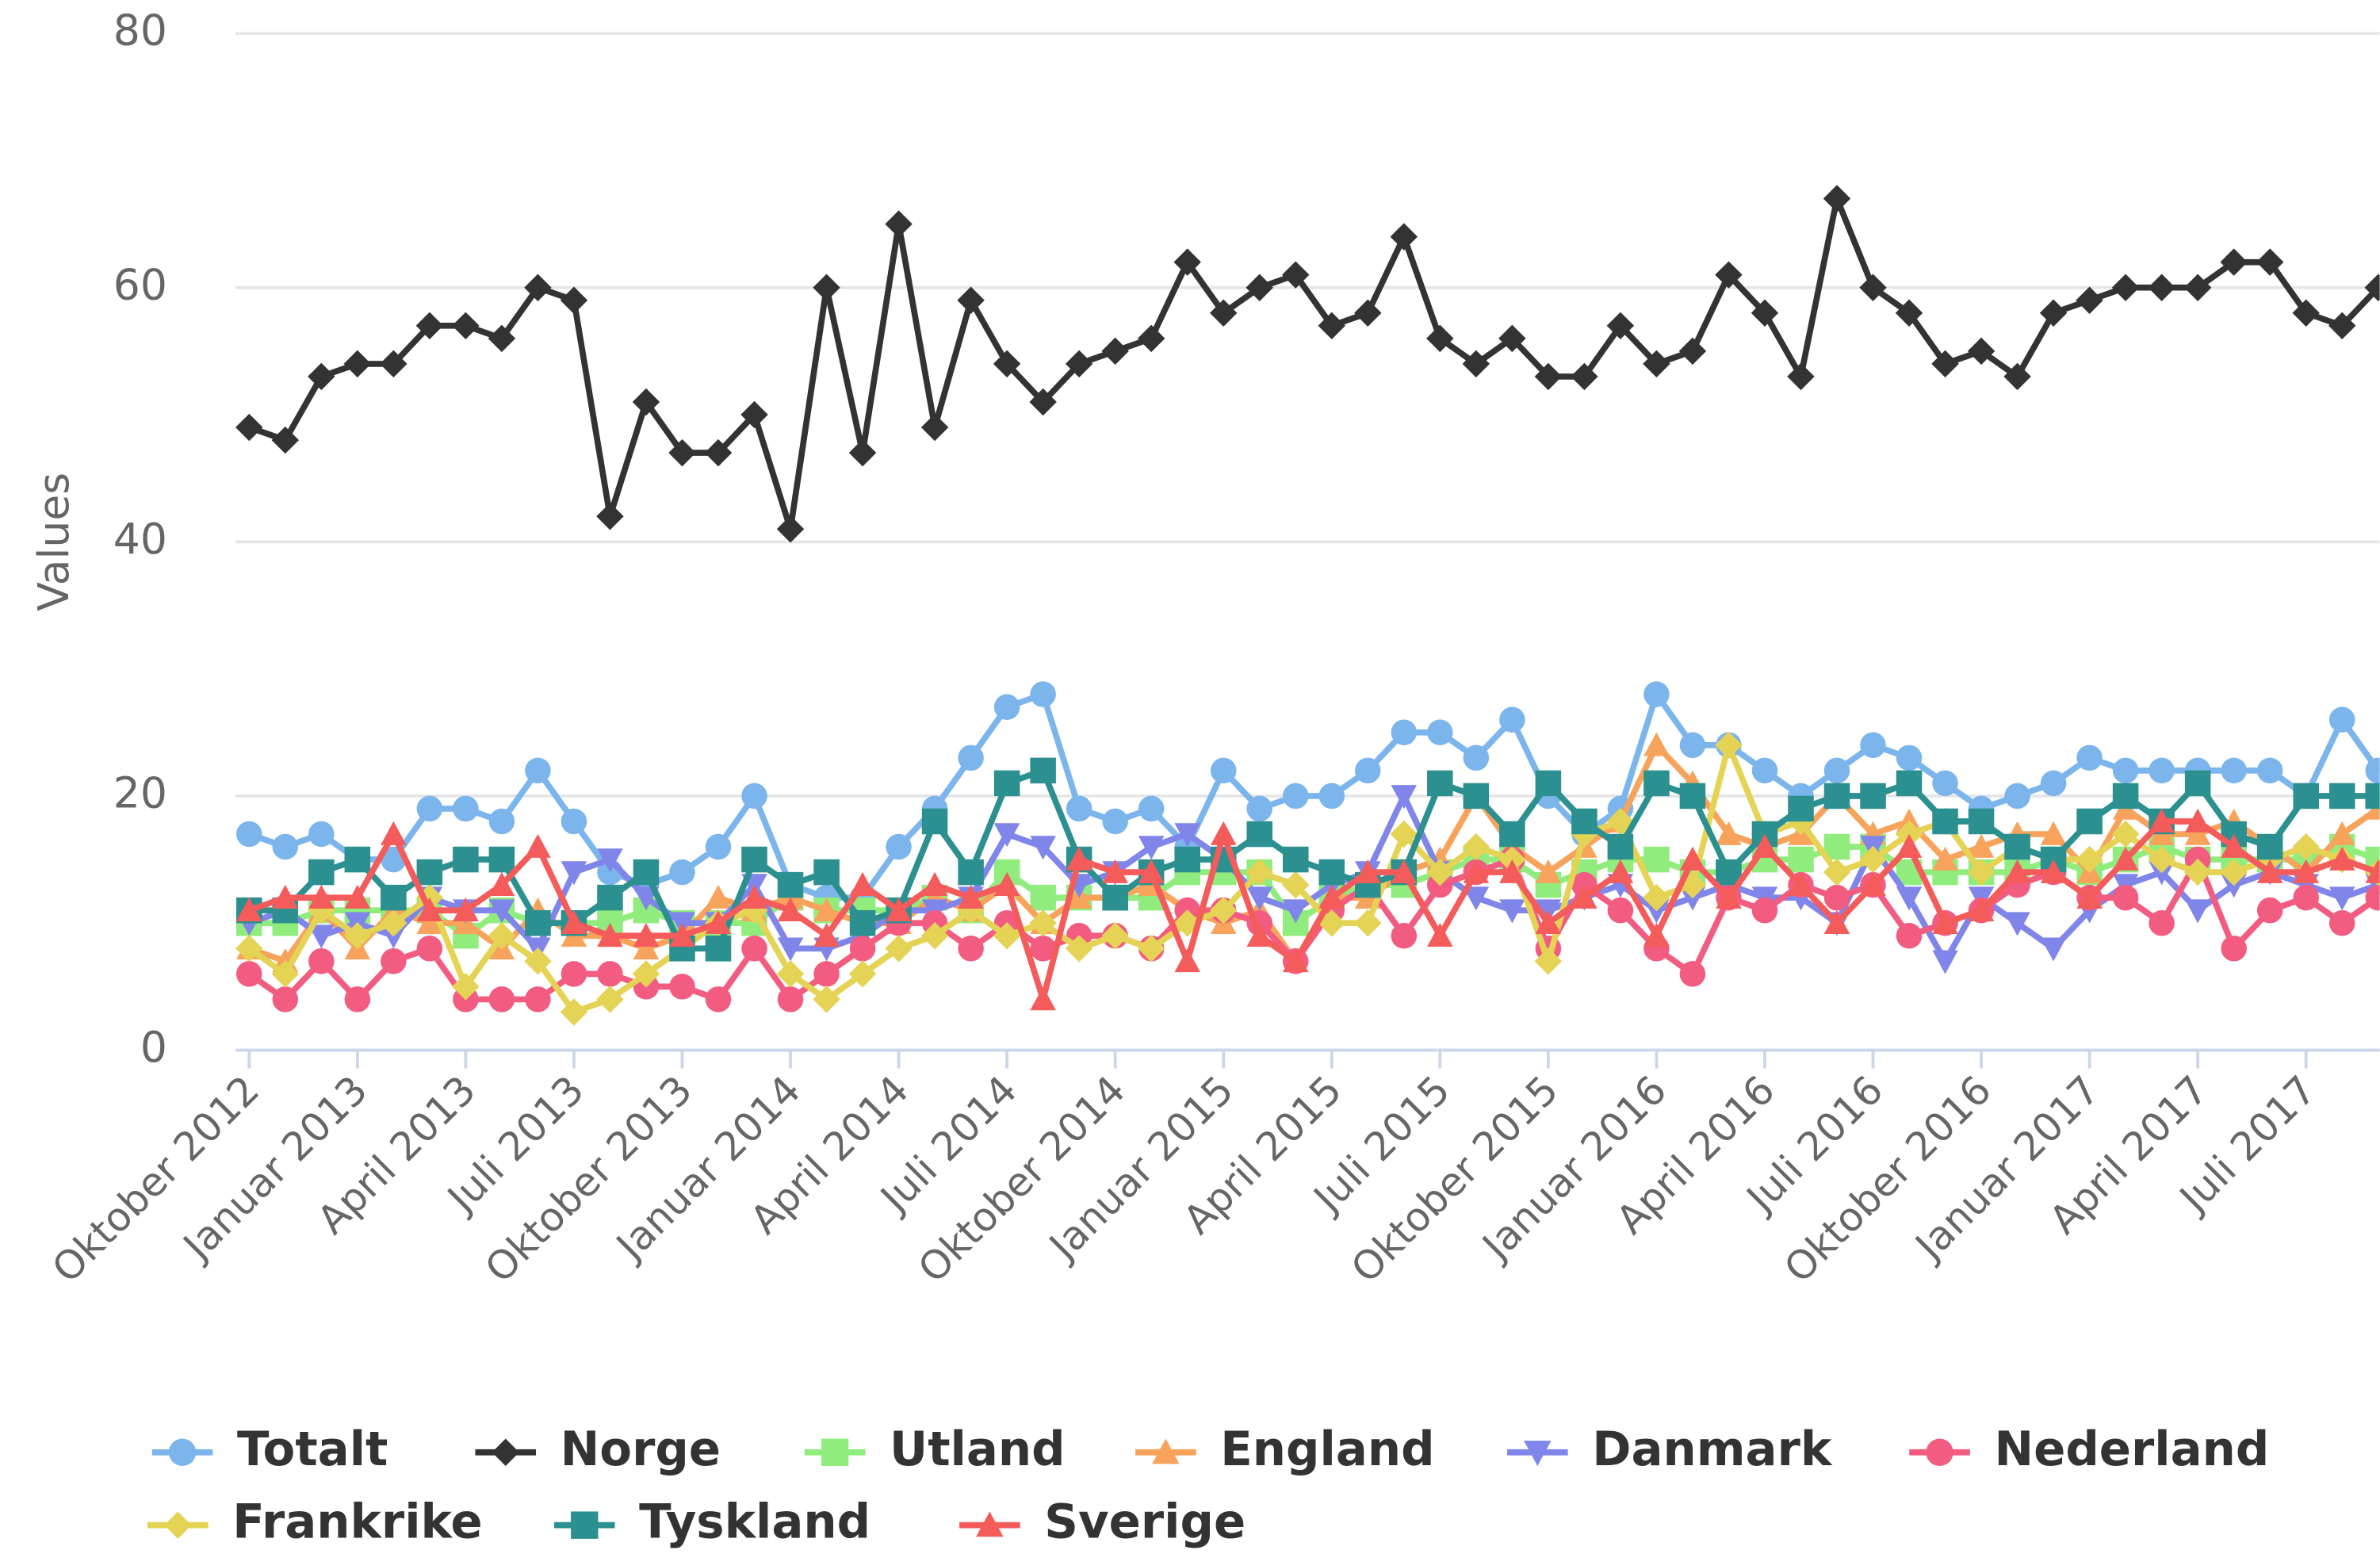  What do you see at coordinates (2131, 1449) in the screenshot?
I see `legend-label: Nederland` at bounding box center [2131, 1449].